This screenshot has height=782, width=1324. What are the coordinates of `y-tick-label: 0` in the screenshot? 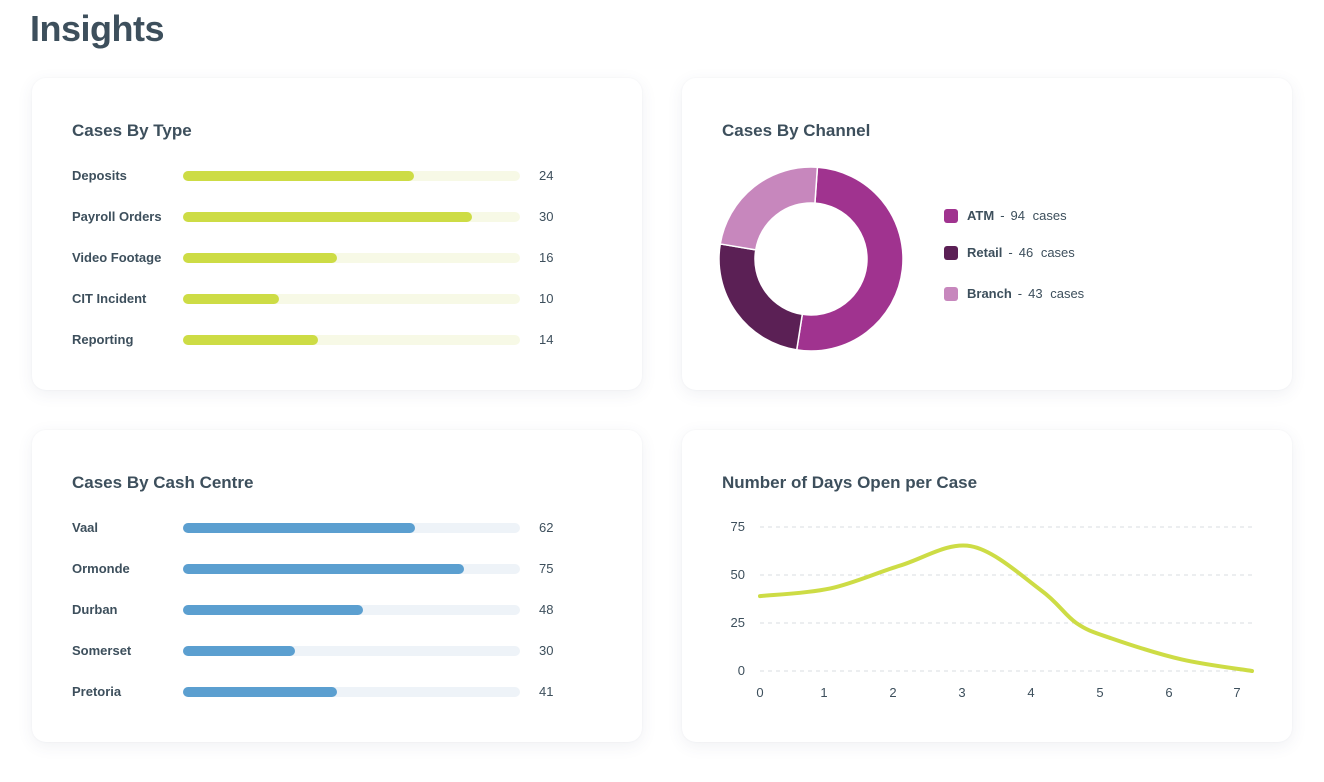 It's located at (741, 670).